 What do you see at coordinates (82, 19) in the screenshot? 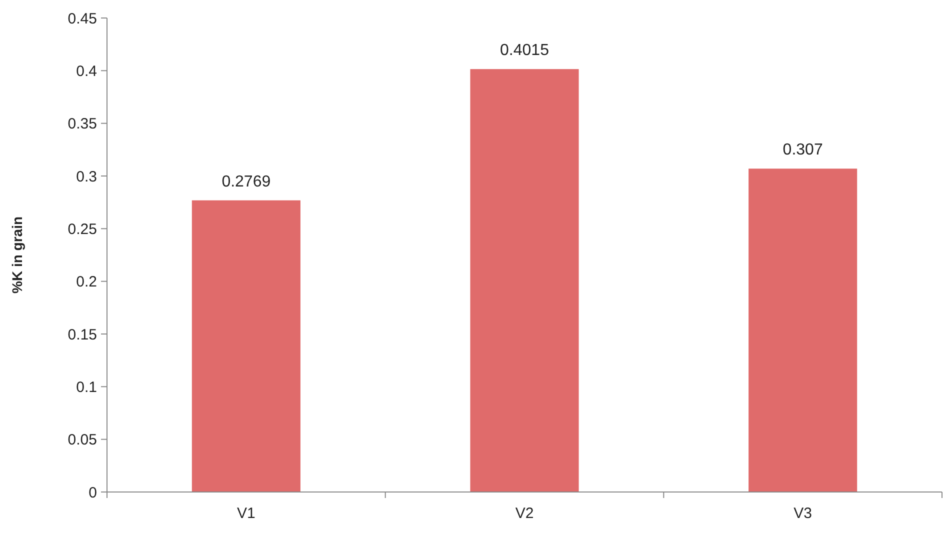
I see `y-tick-label: 0.45` at bounding box center [82, 19].